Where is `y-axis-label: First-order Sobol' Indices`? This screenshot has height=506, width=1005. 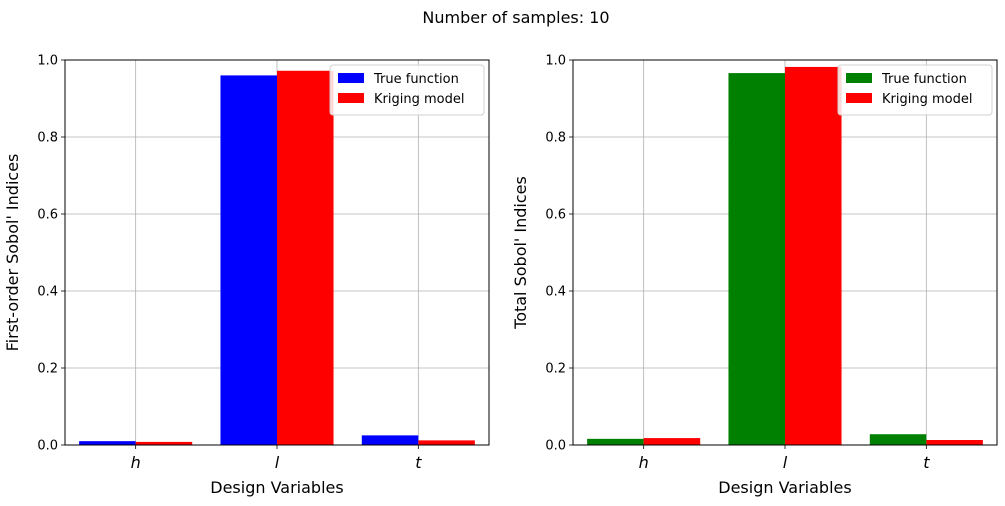
y-axis-label: First-order Sobol' Indices is located at coordinates (12, 253).